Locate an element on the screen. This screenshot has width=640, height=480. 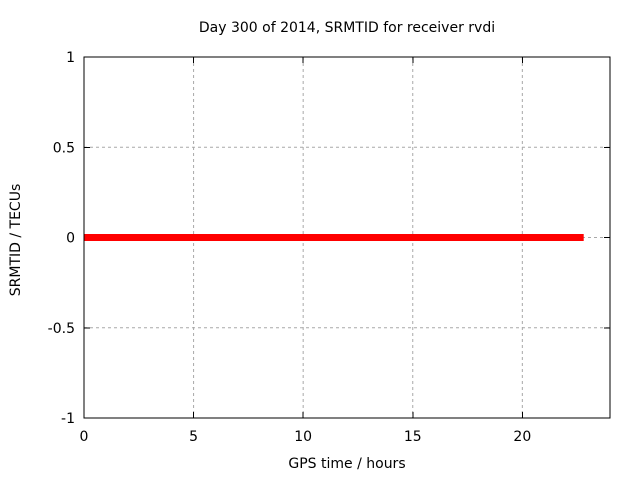
x-tick-label: 15 is located at coordinates (413, 437).